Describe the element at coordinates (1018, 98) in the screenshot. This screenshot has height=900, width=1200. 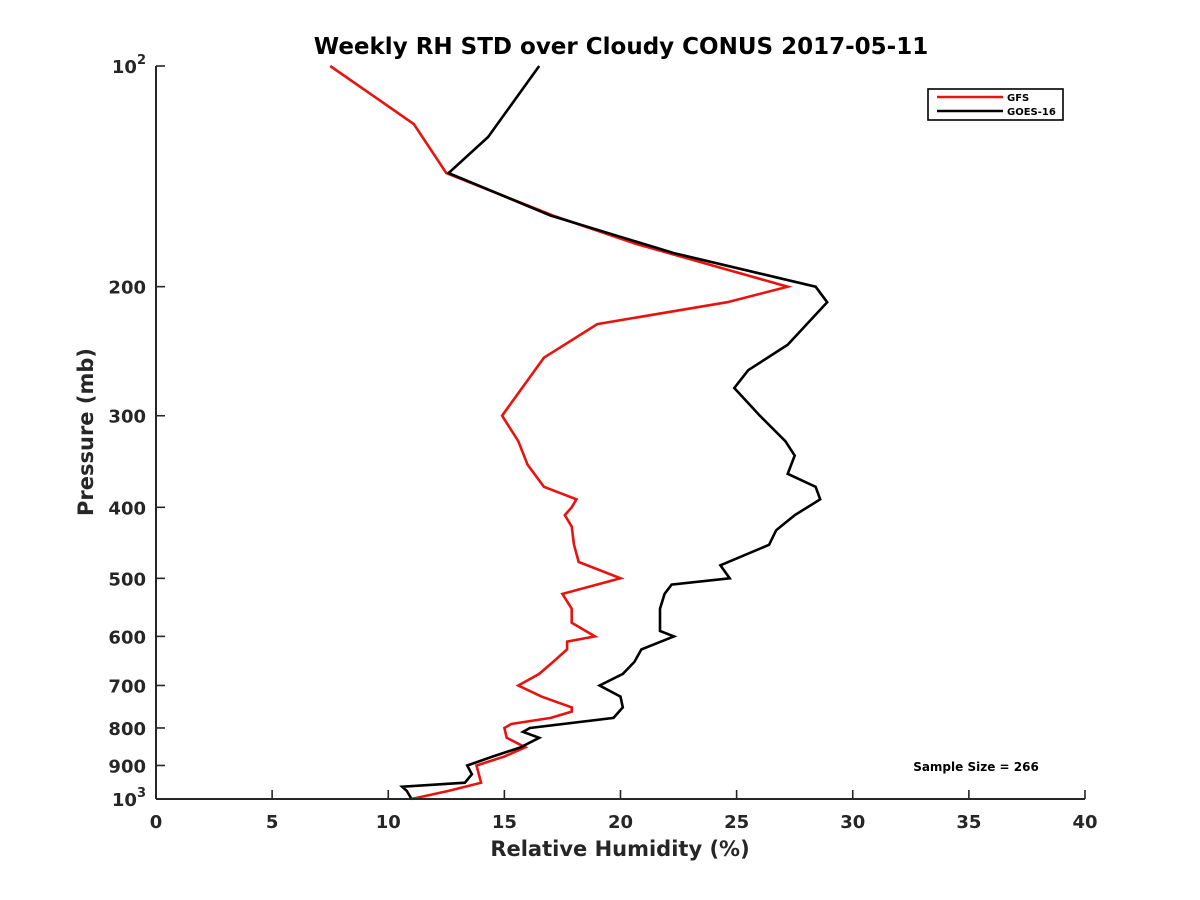
I see `legend-label-gfs: GFS` at that location.